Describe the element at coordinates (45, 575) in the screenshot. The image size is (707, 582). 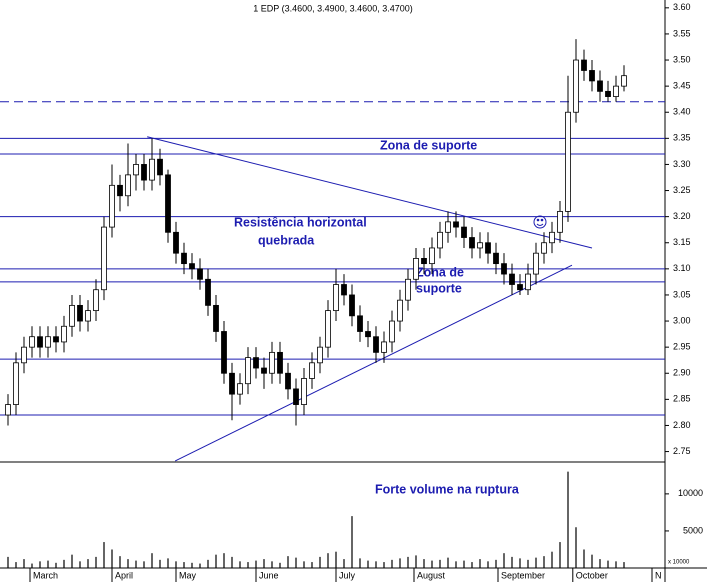
I see `x-tick-label: March` at that location.